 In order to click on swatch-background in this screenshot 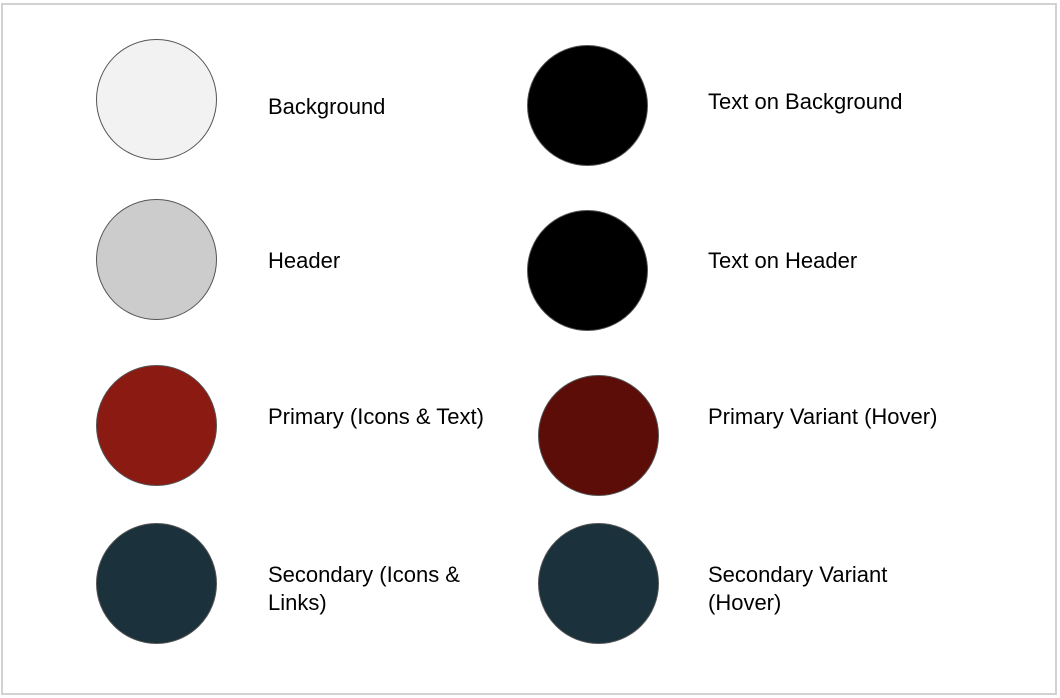, I will do `click(156, 99)`.